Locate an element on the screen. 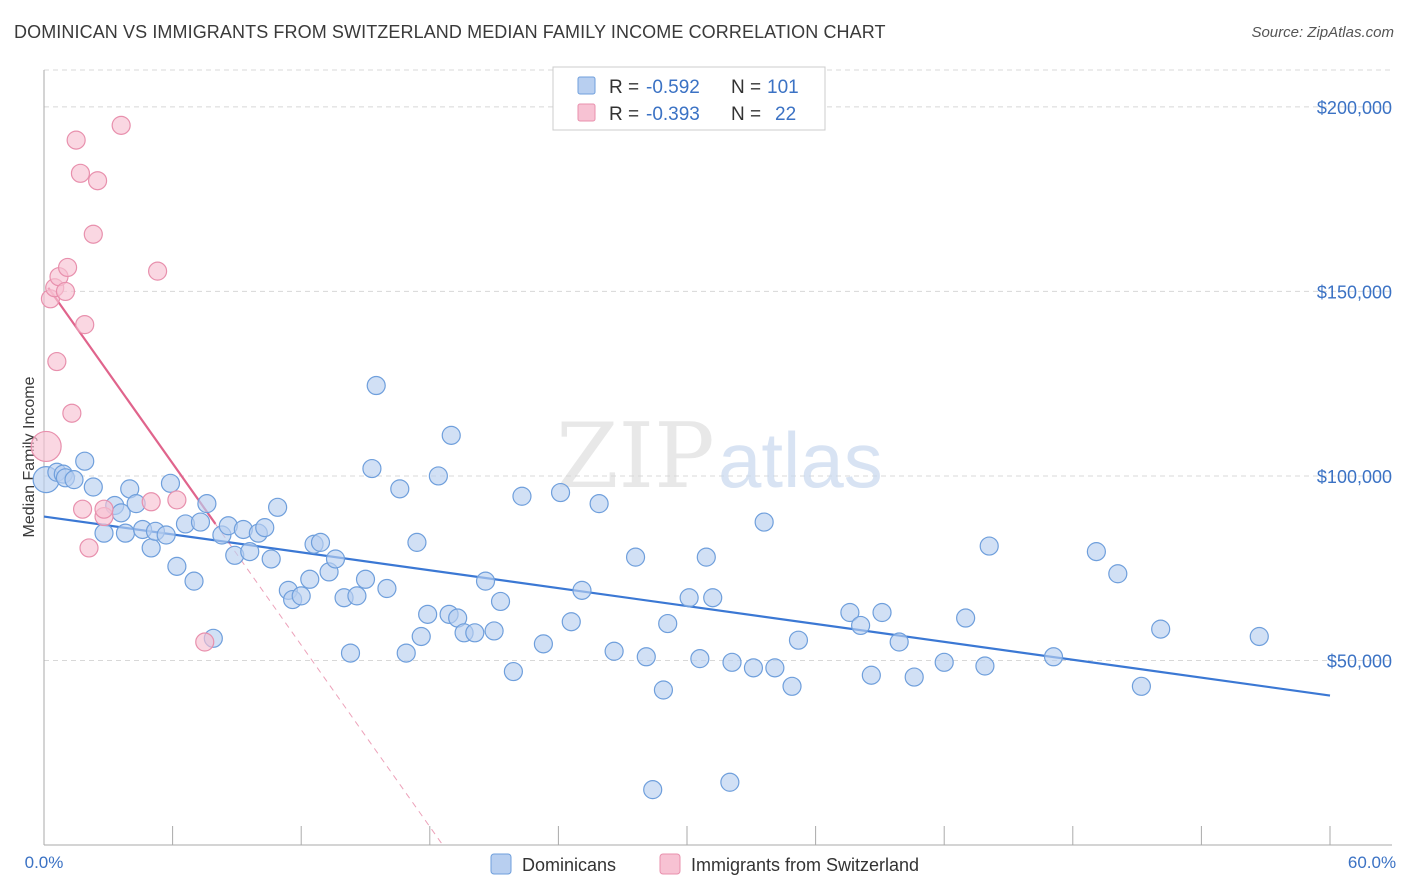 The width and height of the screenshot is (1406, 892). y-tick-label-1: $100,000 is located at coordinates (1354, 477).